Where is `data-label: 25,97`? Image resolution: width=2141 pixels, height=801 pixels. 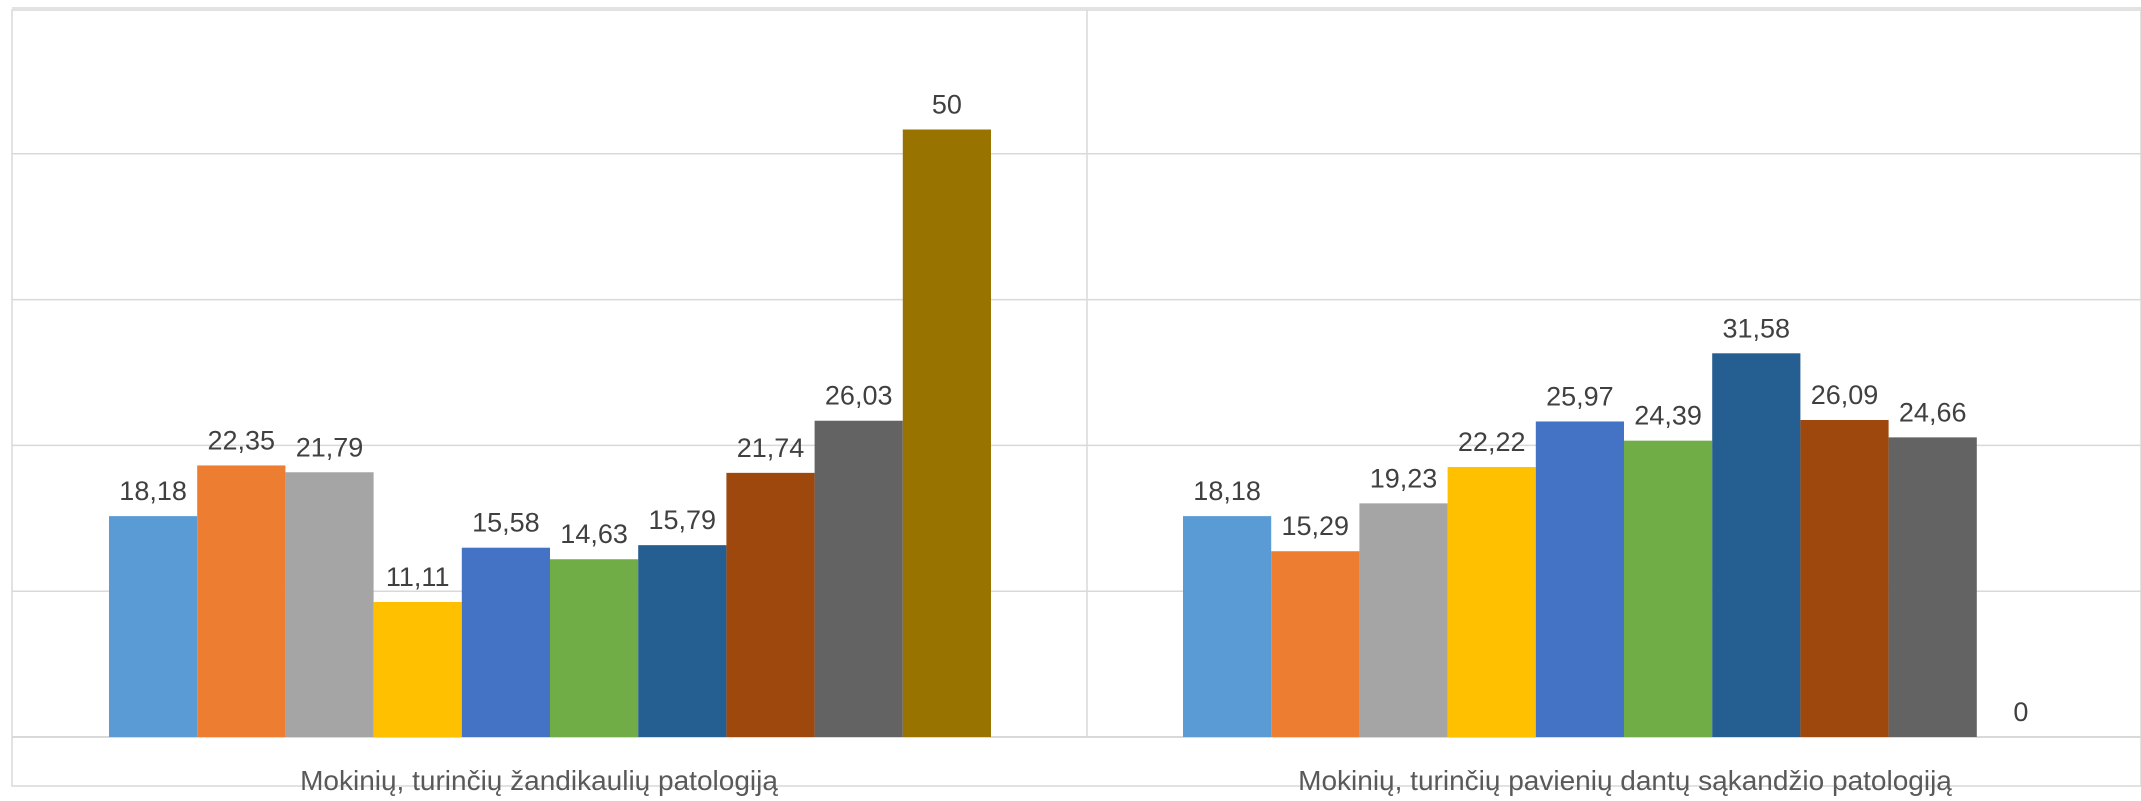
data-label: 25,97 is located at coordinates (1580, 396).